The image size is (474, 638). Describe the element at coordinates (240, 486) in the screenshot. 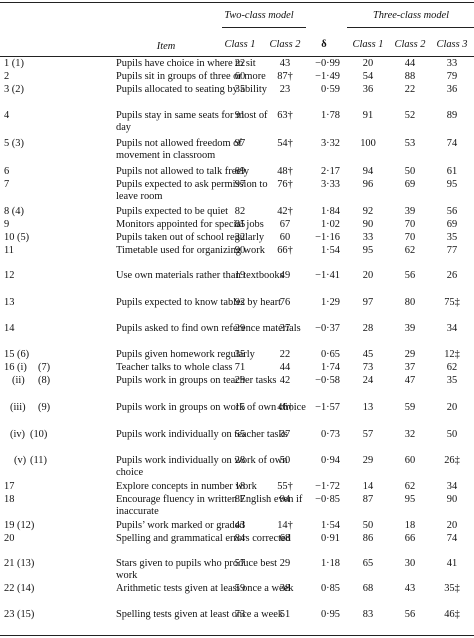

I see `class1-value: 18` at that location.